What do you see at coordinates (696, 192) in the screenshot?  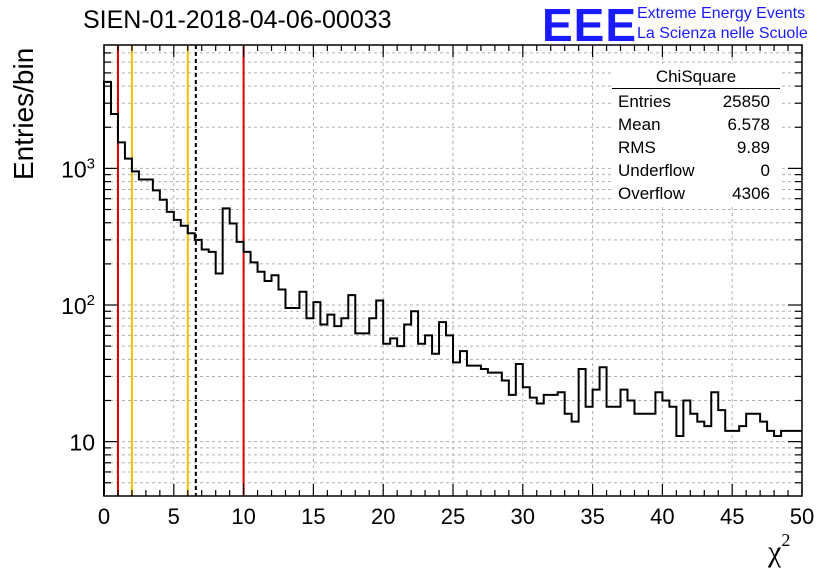 I see `stats-row-overflow: Overflow 4306` at bounding box center [696, 192].